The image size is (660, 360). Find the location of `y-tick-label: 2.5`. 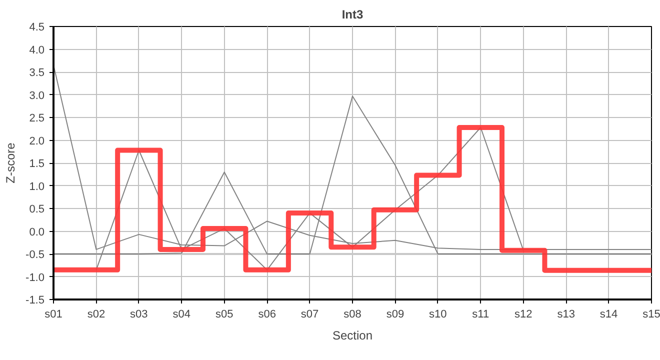

y-tick-label: 2.5 is located at coordinates (37, 118).